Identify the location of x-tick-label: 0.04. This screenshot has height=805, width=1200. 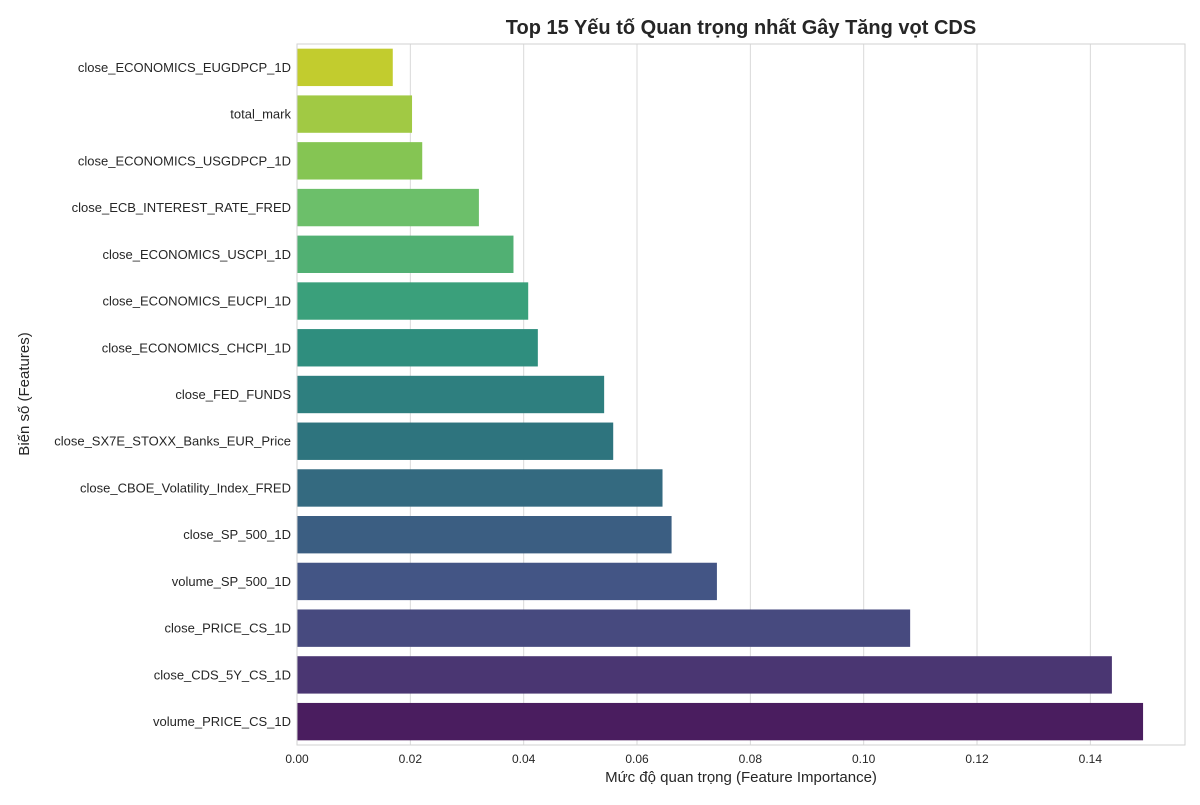
(524, 759).